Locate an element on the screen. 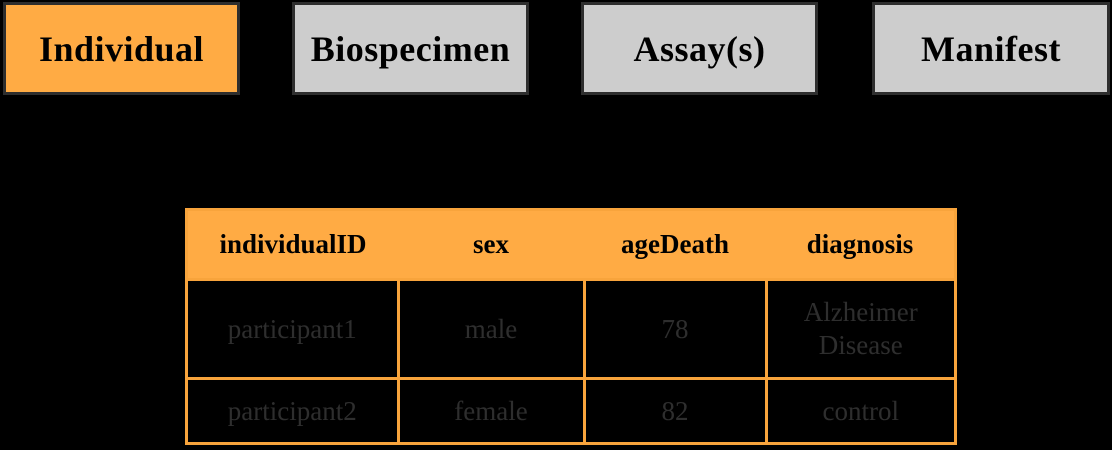 The width and height of the screenshot is (1112, 450). cell-diagnosis: control is located at coordinates (859, 409).